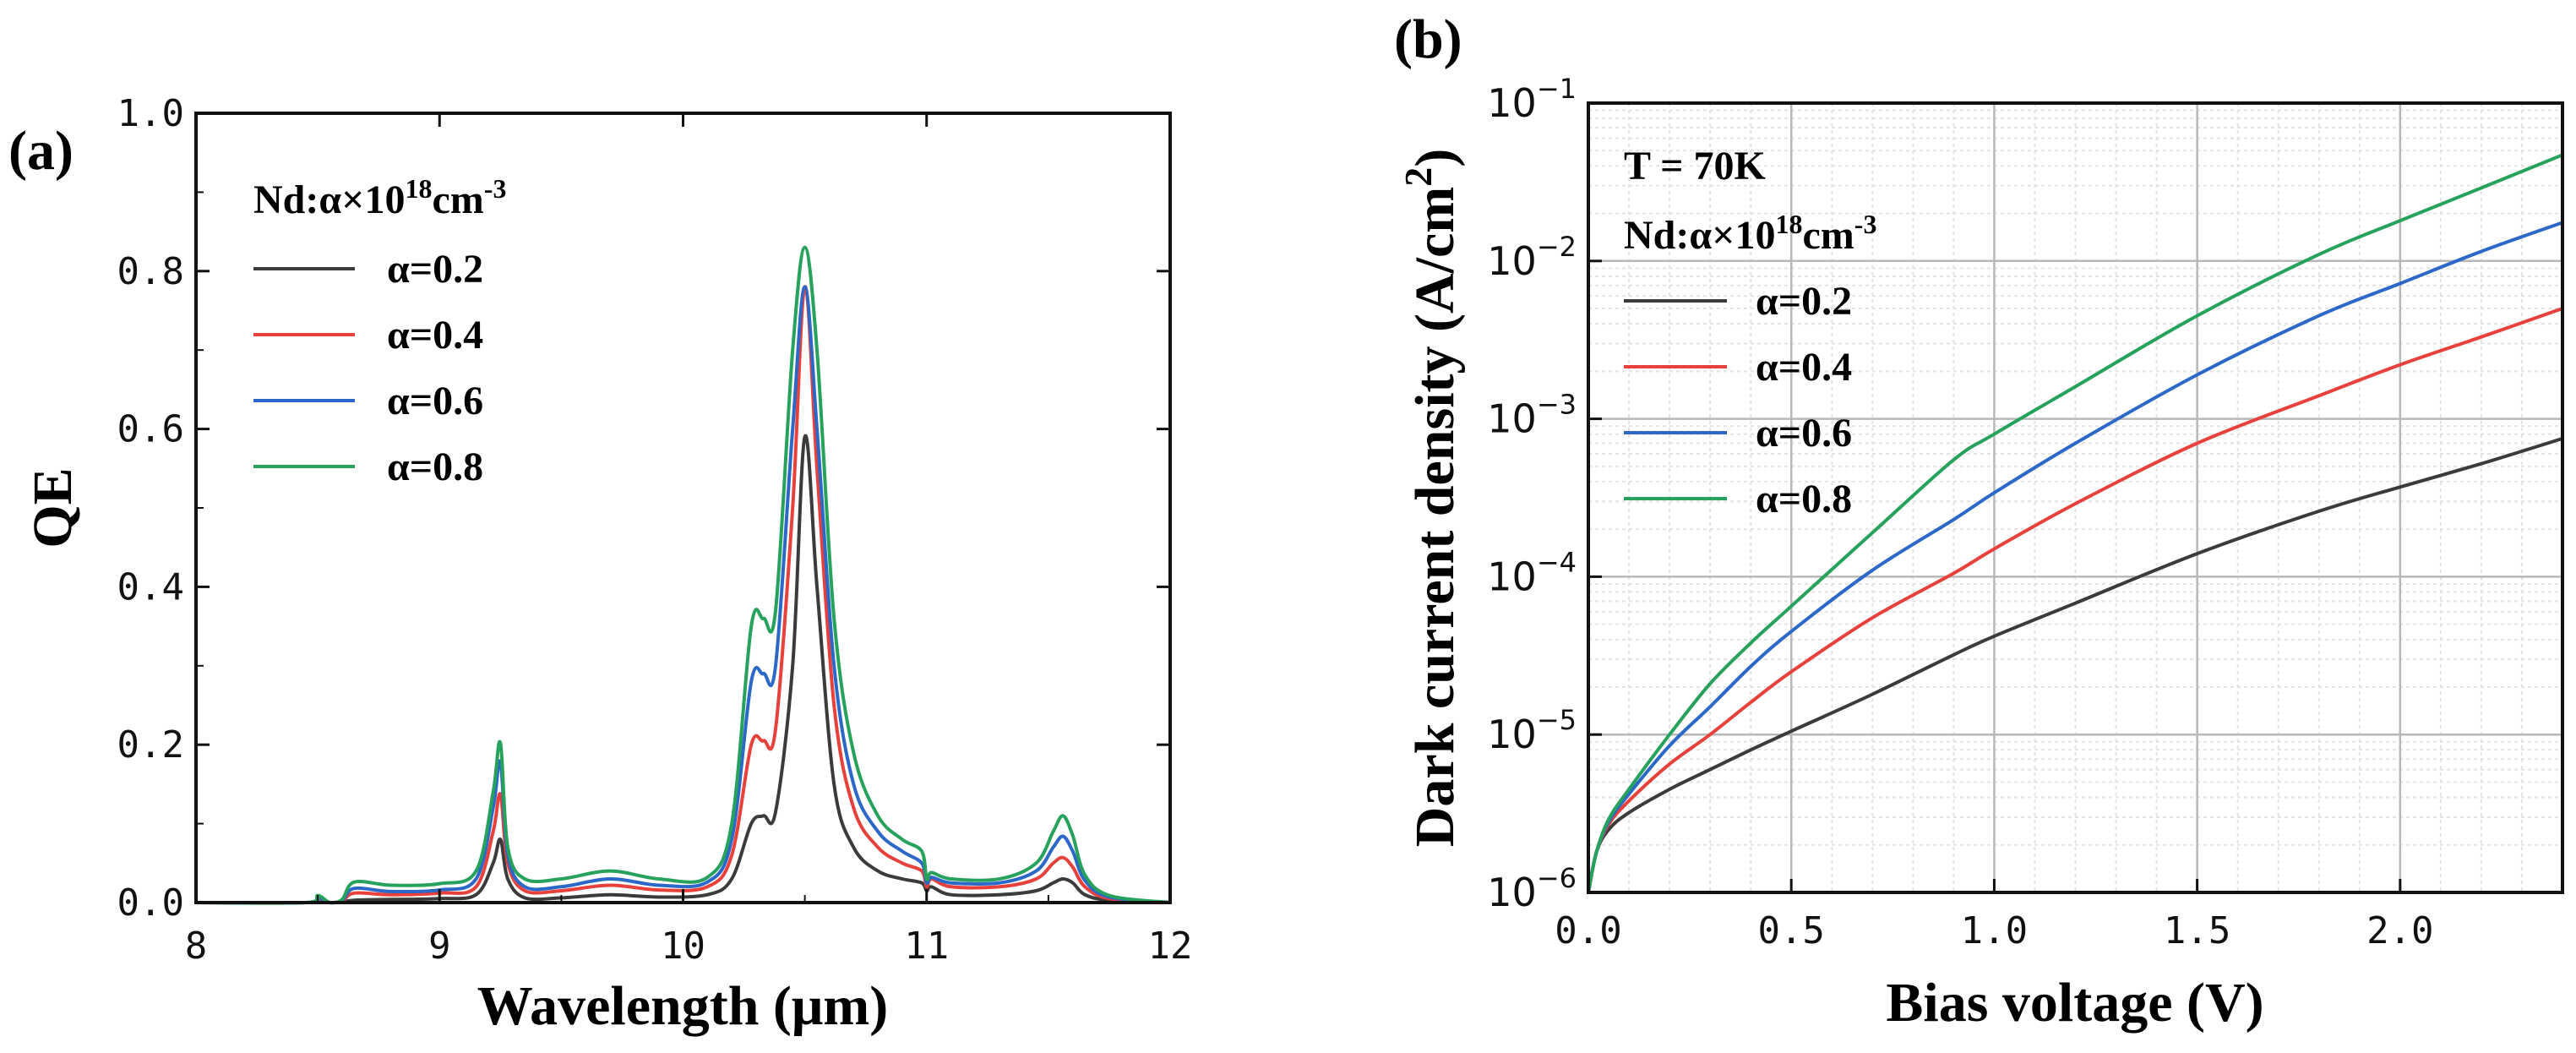 This screenshot has width=2576, height=1053. What do you see at coordinates (683, 1006) in the screenshot?
I see `panel-a-x-axis-title: Wavelength (μm)` at bounding box center [683, 1006].